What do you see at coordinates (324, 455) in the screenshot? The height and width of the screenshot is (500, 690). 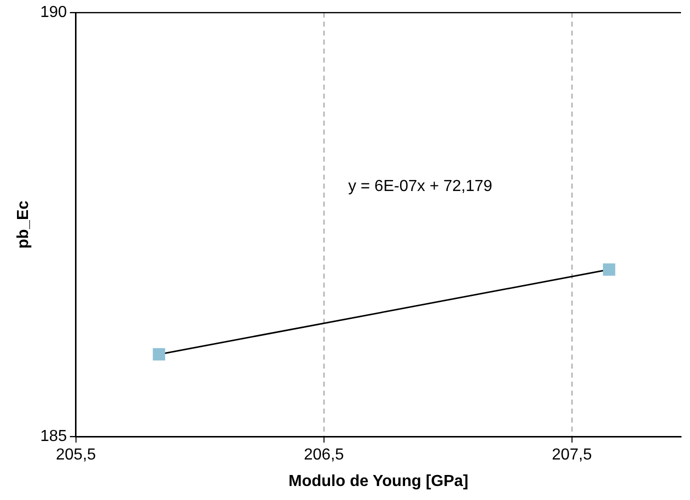 I see `x-tick-label: 206,5` at bounding box center [324, 455].